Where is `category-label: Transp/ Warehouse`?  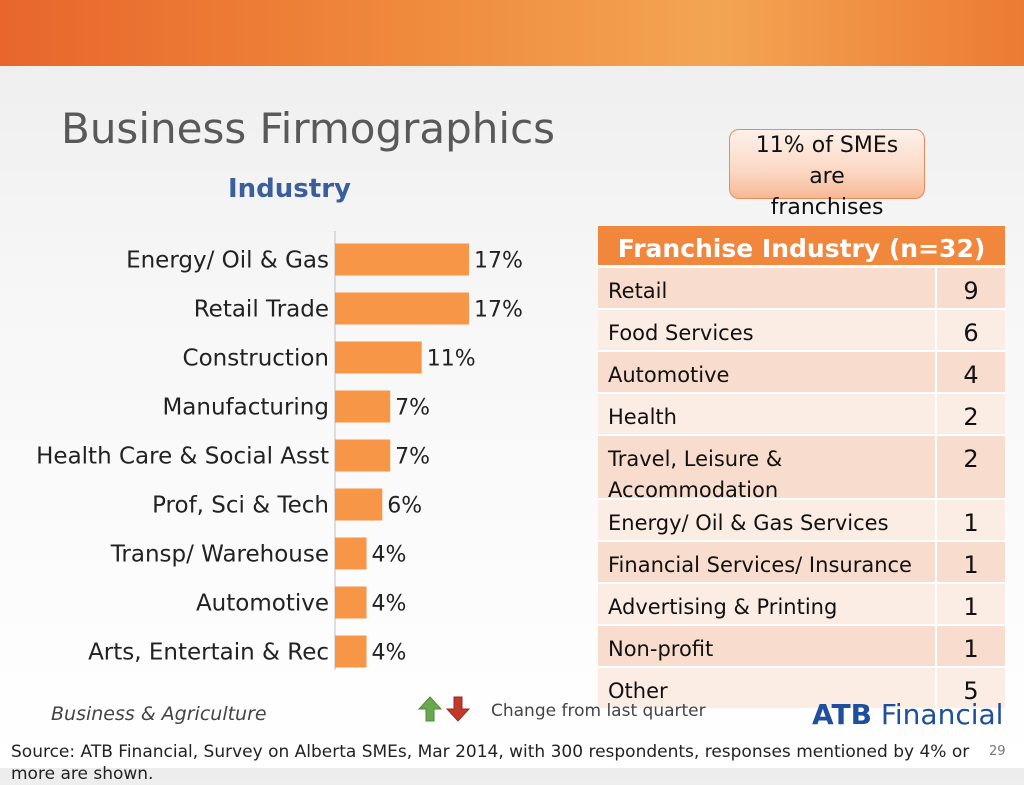 category-label: Transp/ Warehouse is located at coordinates (219, 555).